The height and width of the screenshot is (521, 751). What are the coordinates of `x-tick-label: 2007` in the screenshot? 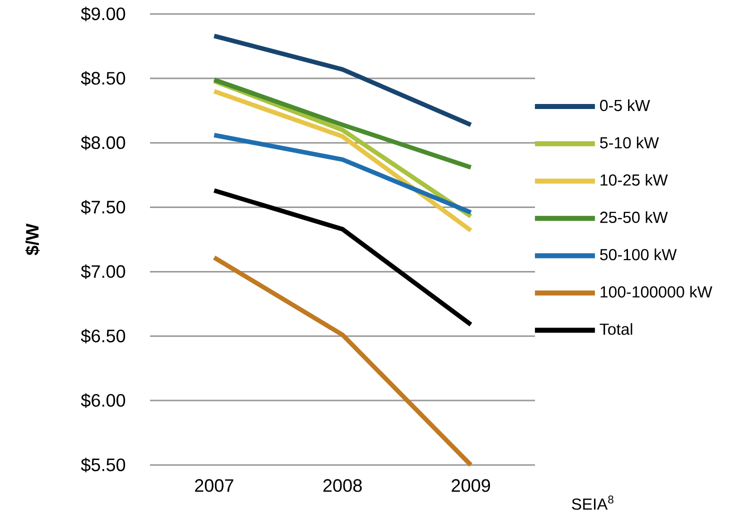 It's located at (214, 485).